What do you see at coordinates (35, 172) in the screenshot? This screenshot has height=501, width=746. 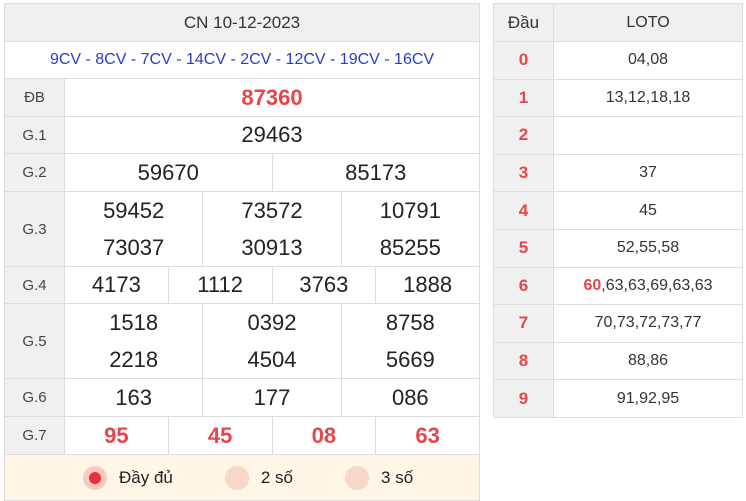 I see `prize-label: G.2` at bounding box center [35, 172].